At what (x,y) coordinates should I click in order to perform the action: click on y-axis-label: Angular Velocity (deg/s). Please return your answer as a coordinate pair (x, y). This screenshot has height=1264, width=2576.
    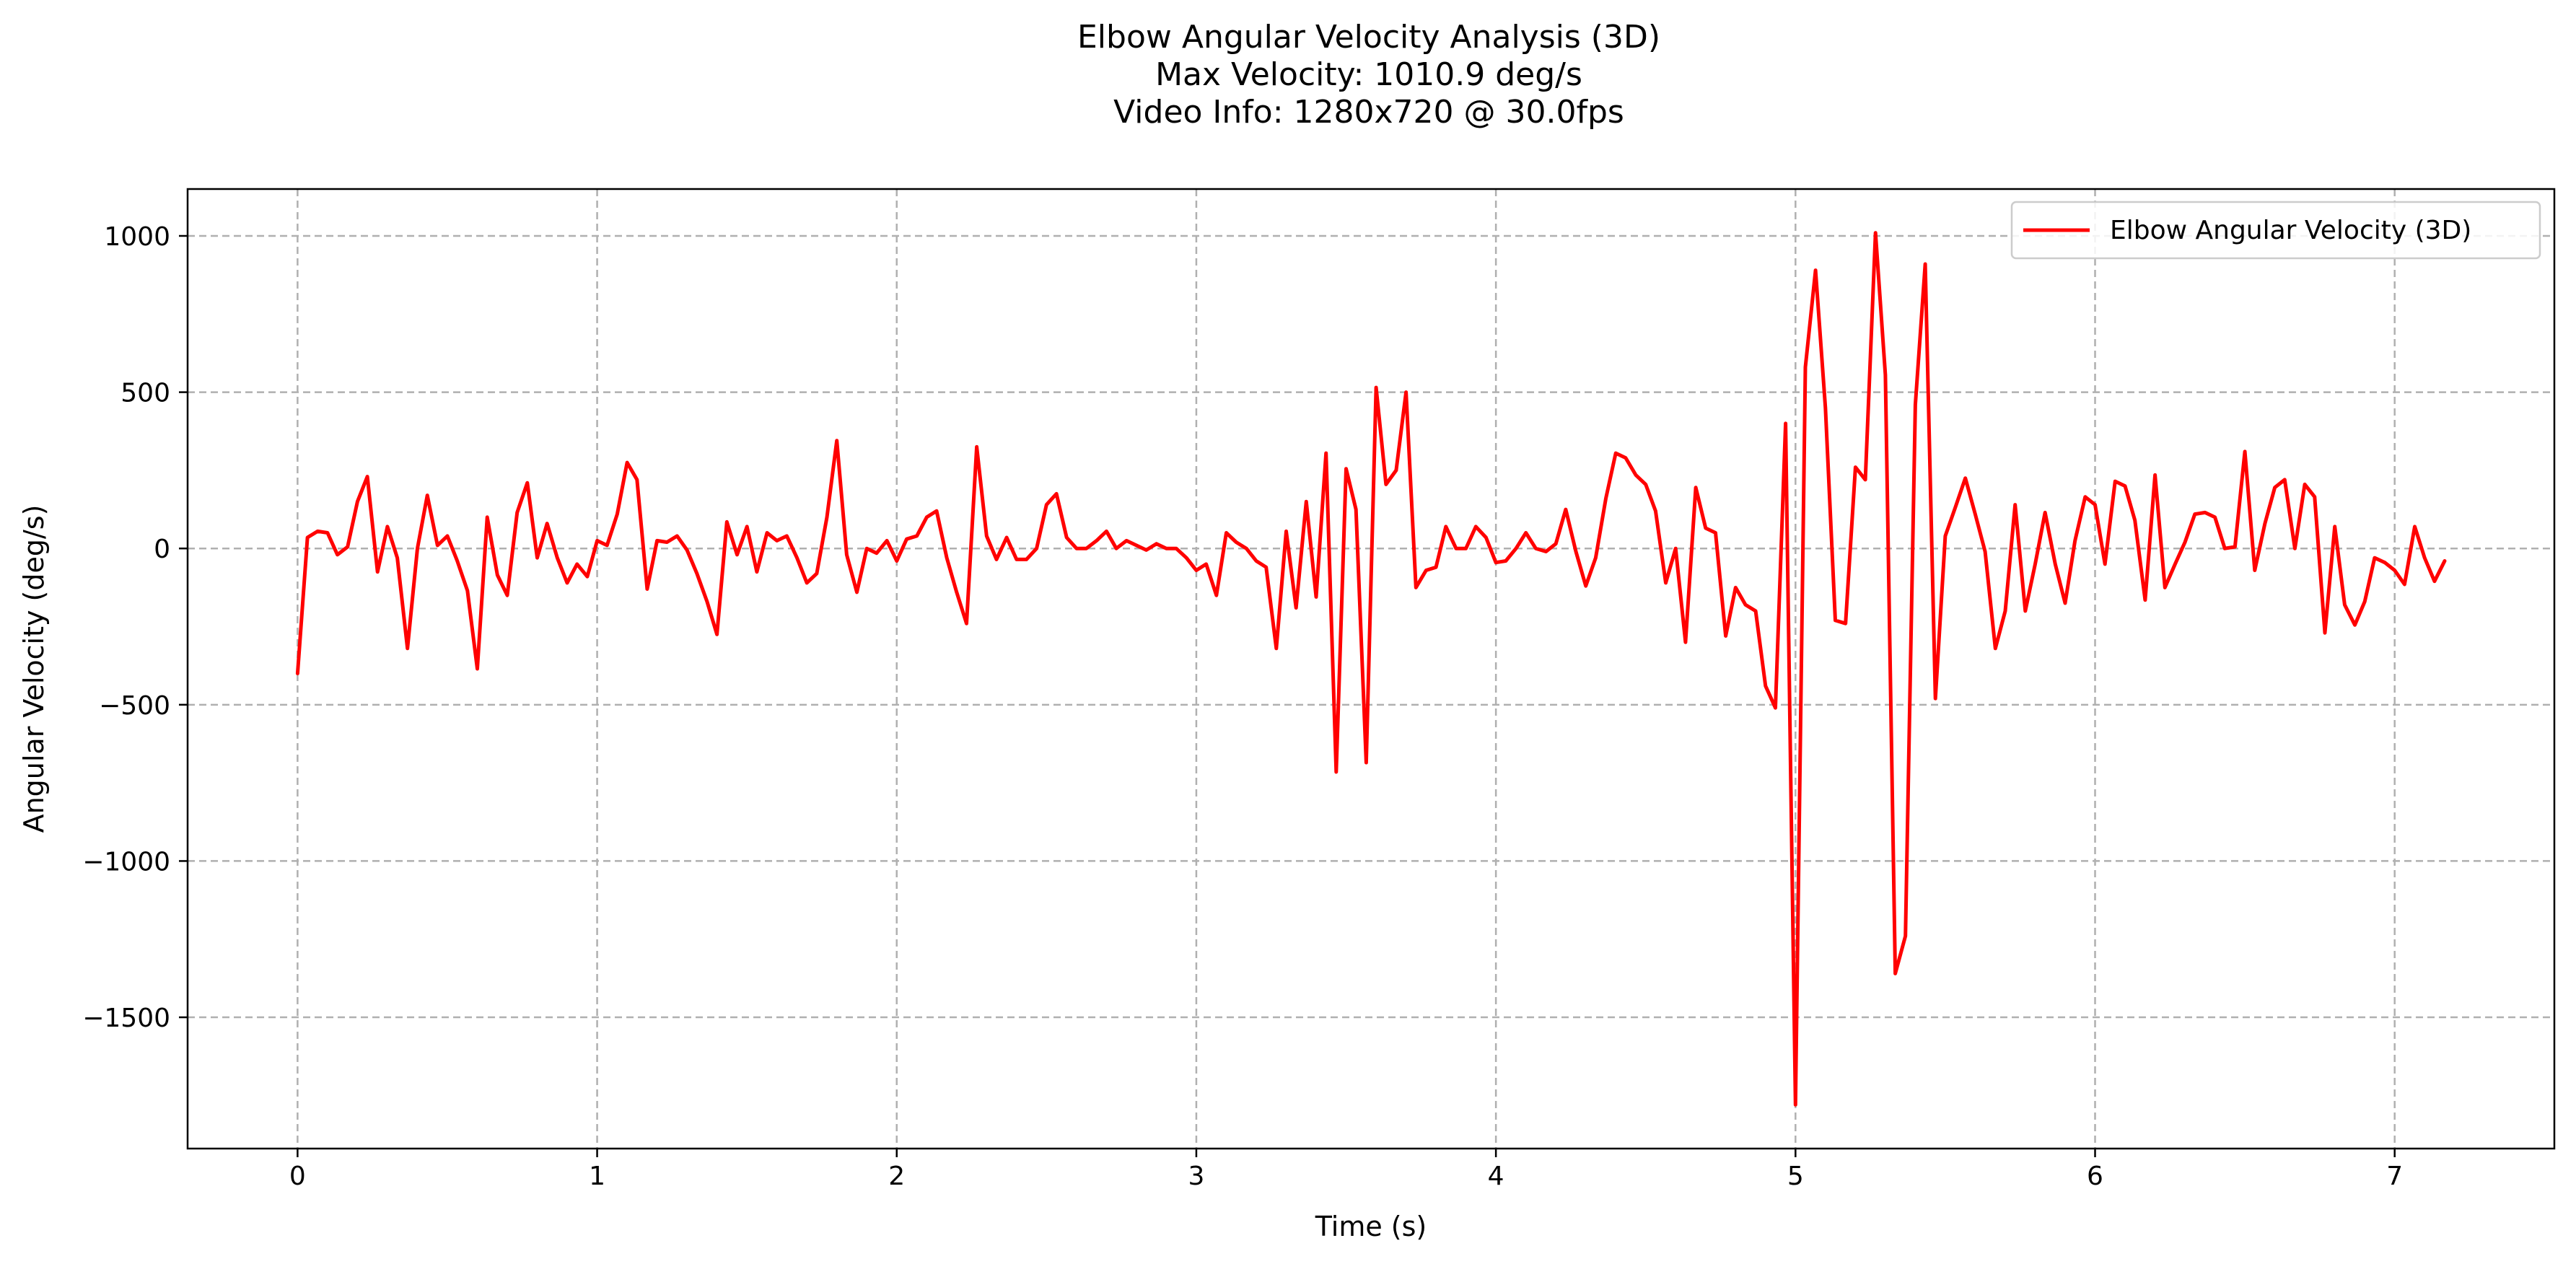
    Looking at the image, I should click on (34, 669).